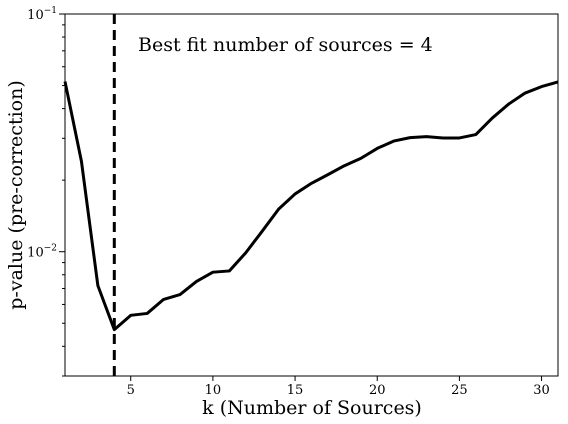 This screenshot has width=568, height=424. Describe the element at coordinates (459, 390) in the screenshot. I see `x-tick-label: 25` at that location.